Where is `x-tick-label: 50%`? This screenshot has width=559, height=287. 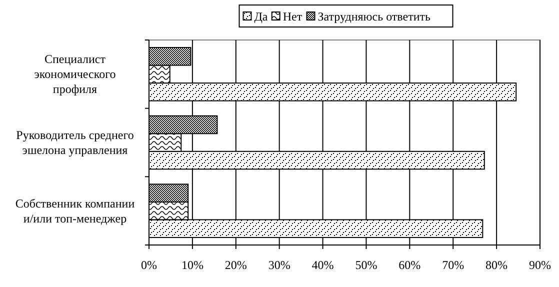
x-tick-label: 50% is located at coordinates (366, 265).